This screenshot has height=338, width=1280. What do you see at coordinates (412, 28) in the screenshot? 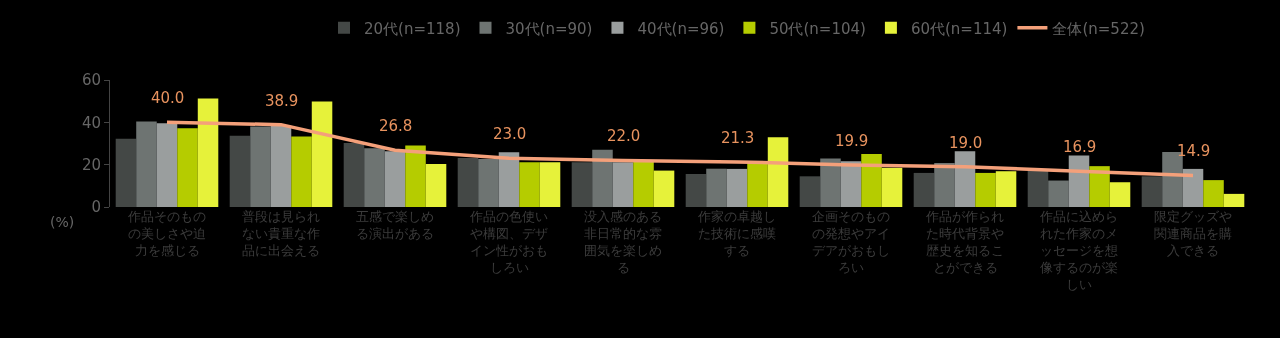
I see `legend-label: 20代(n=118)` at bounding box center [412, 28].